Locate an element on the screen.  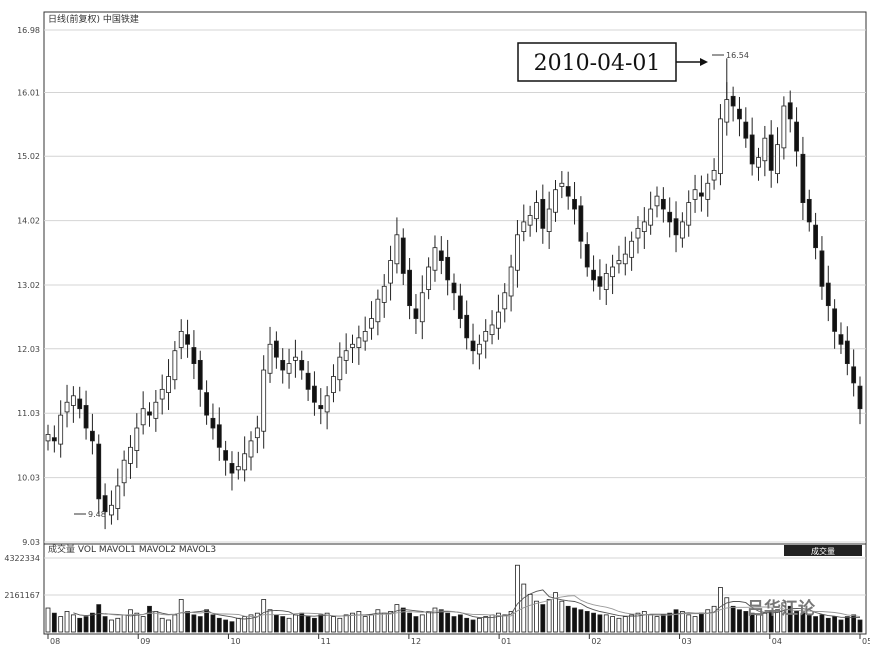
price-tick-label: 14.02 is located at coordinates (28, 221).